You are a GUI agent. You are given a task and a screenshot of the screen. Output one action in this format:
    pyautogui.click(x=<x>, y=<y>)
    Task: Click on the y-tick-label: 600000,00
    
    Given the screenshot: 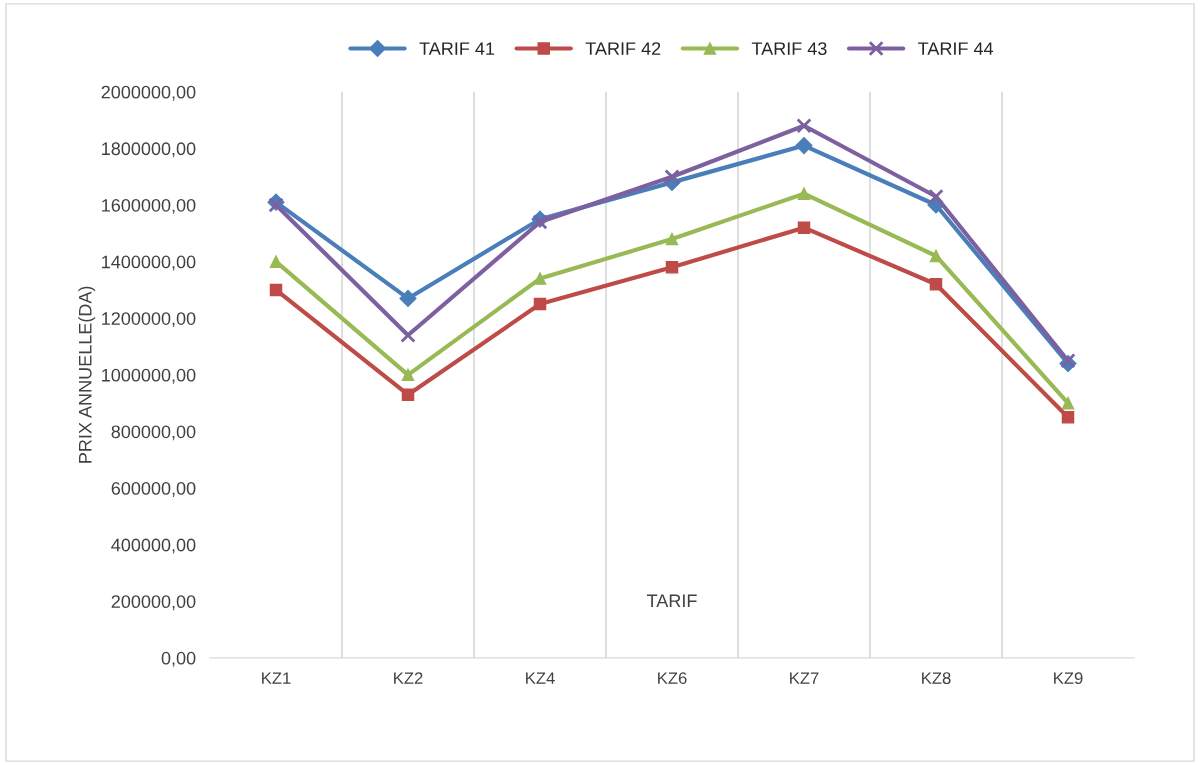 What is the action you would take?
    pyautogui.click(x=153, y=489)
    